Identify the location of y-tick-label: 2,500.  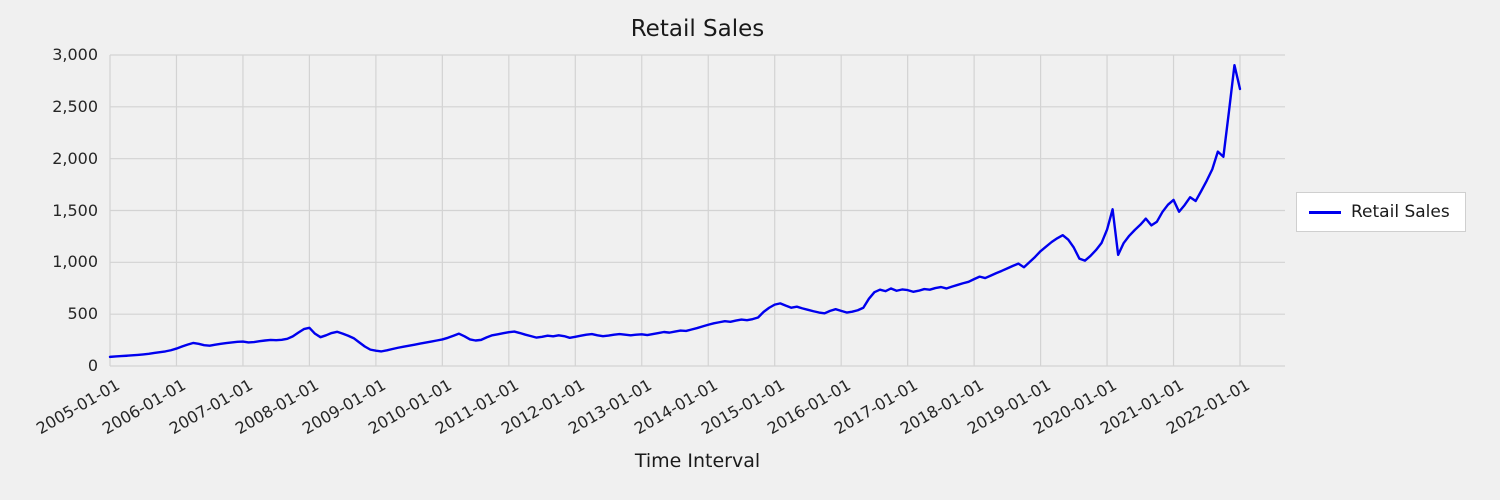
(75, 106).